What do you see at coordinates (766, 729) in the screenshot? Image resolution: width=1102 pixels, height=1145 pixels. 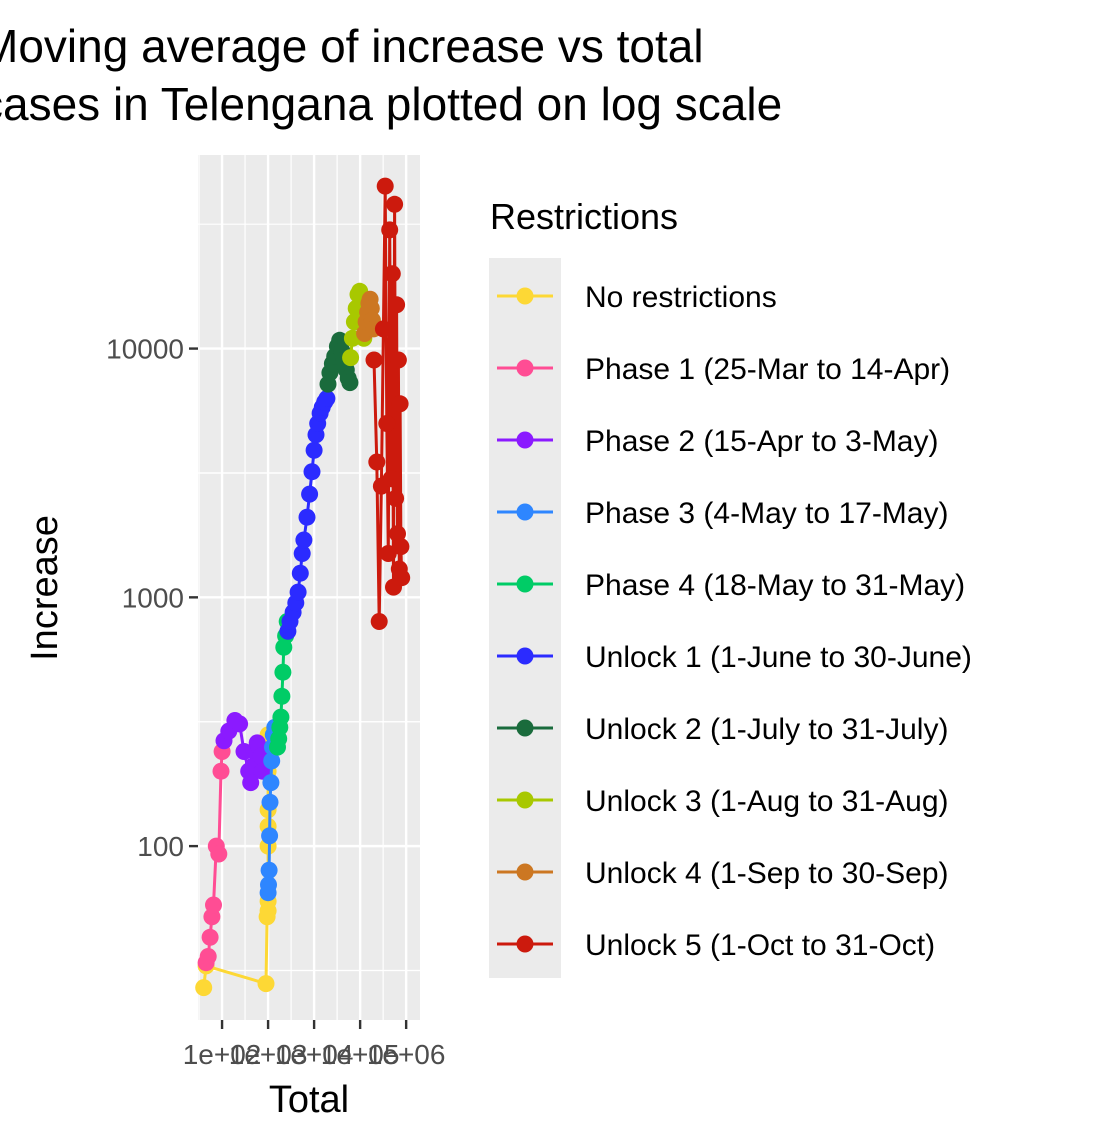 I see `legend-label: Unlock 2 (1-July to 31-July)` at bounding box center [766, 729].